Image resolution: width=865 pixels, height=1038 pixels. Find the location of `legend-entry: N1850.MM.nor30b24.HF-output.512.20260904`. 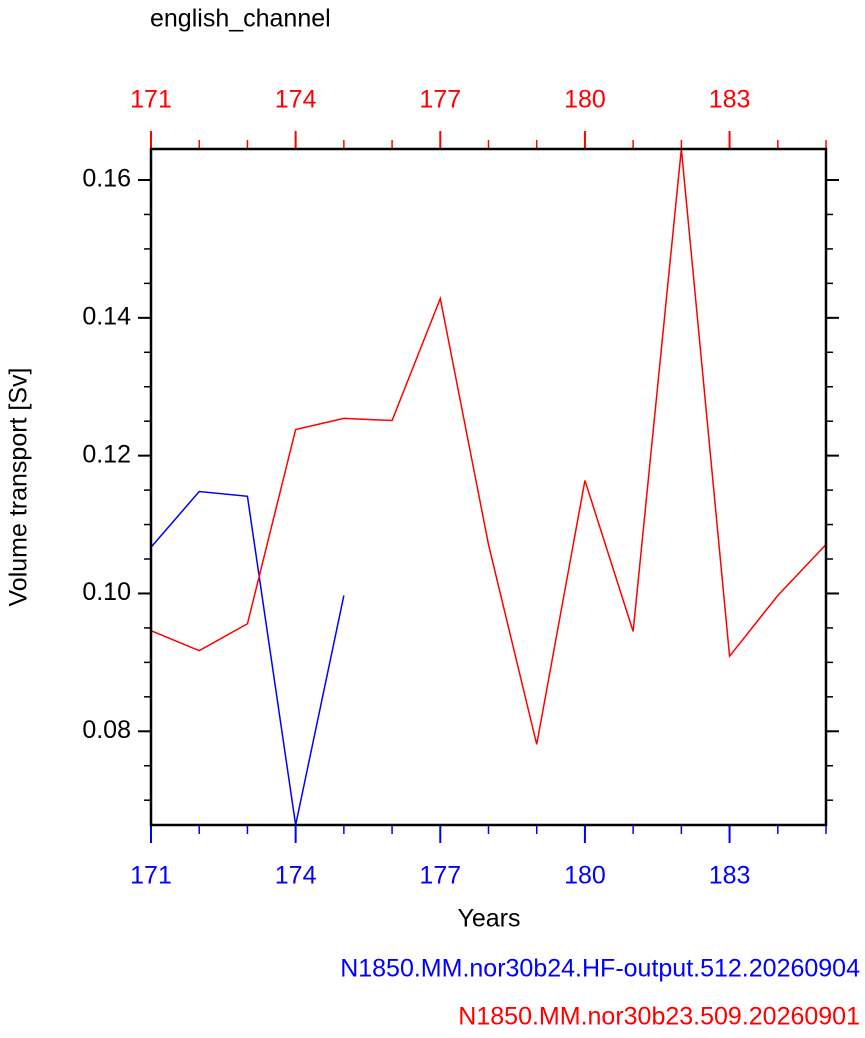

legend-entry: N1850.MM.nor30b24.HF-output.512.20260904 is located at coordinates (600, 969).